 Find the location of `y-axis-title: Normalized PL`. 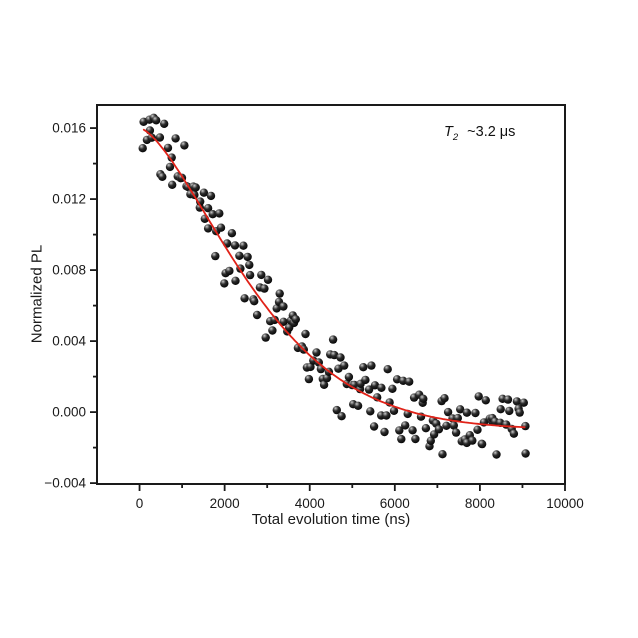

y-axis-title: Normalized PL is located at coordinates (37, 294).